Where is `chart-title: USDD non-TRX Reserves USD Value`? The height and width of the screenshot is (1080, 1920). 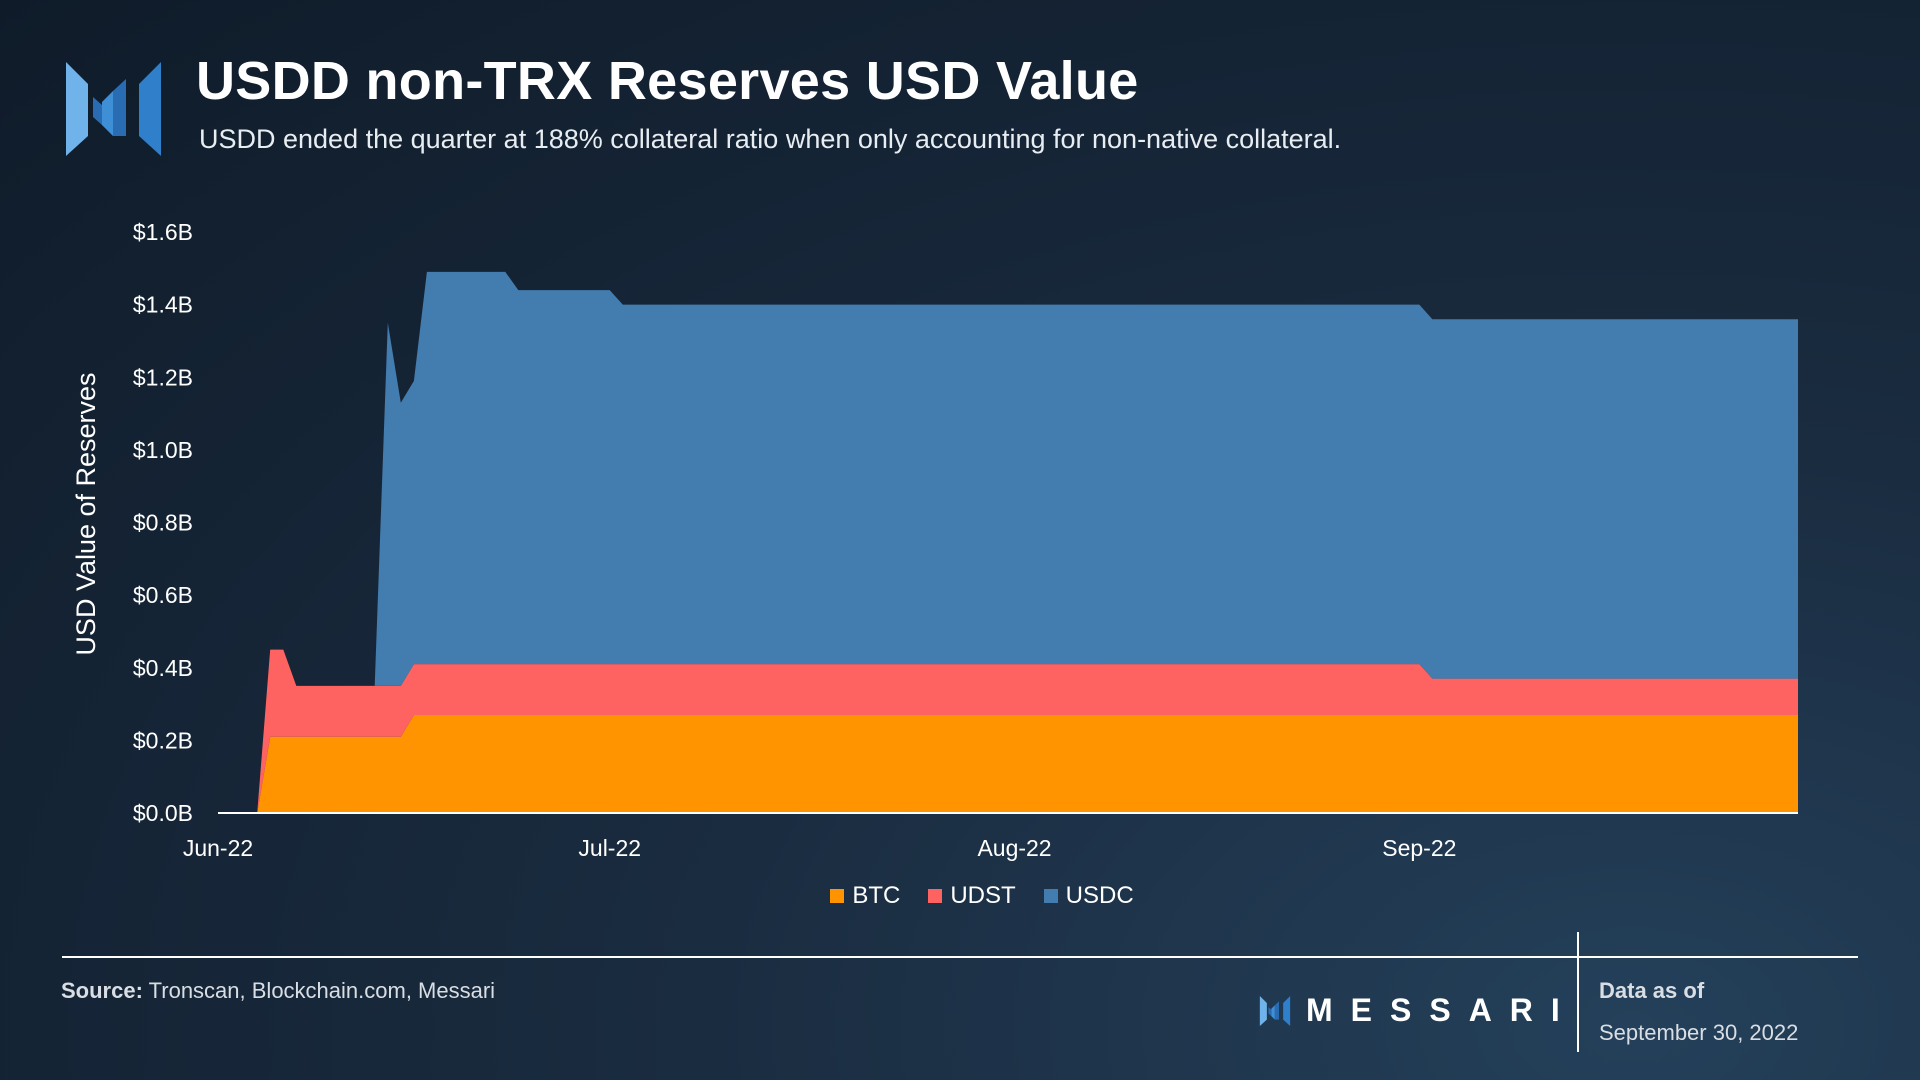 chart-title: USDD non-TRX Reserves USD Value is located at coordinates (667, 81).